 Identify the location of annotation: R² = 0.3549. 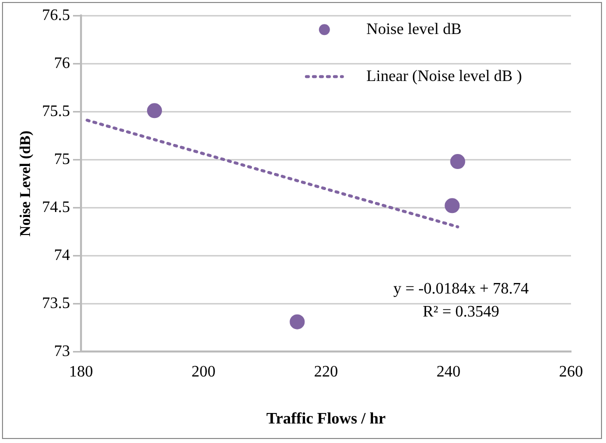
(461, 312).